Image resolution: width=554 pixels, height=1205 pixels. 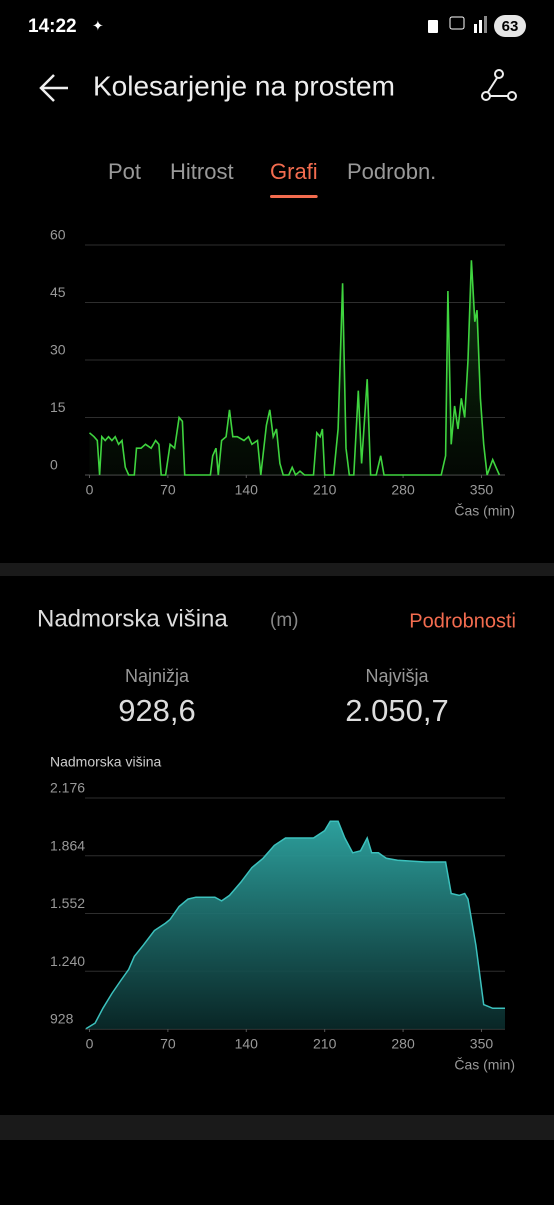 I want to click on area-line, so click(x=295, y=925).